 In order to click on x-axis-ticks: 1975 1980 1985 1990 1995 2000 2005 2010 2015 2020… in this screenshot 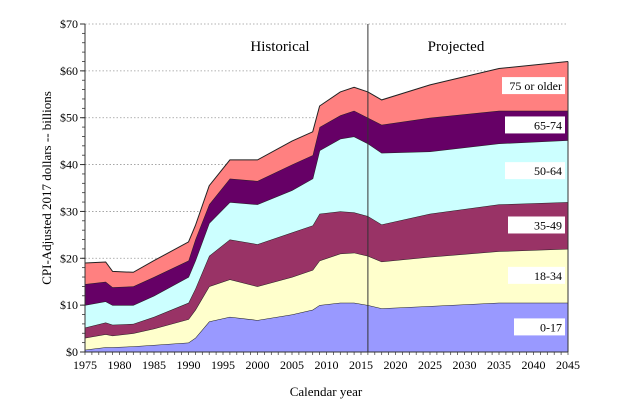, I will do `click(326, 362)`.